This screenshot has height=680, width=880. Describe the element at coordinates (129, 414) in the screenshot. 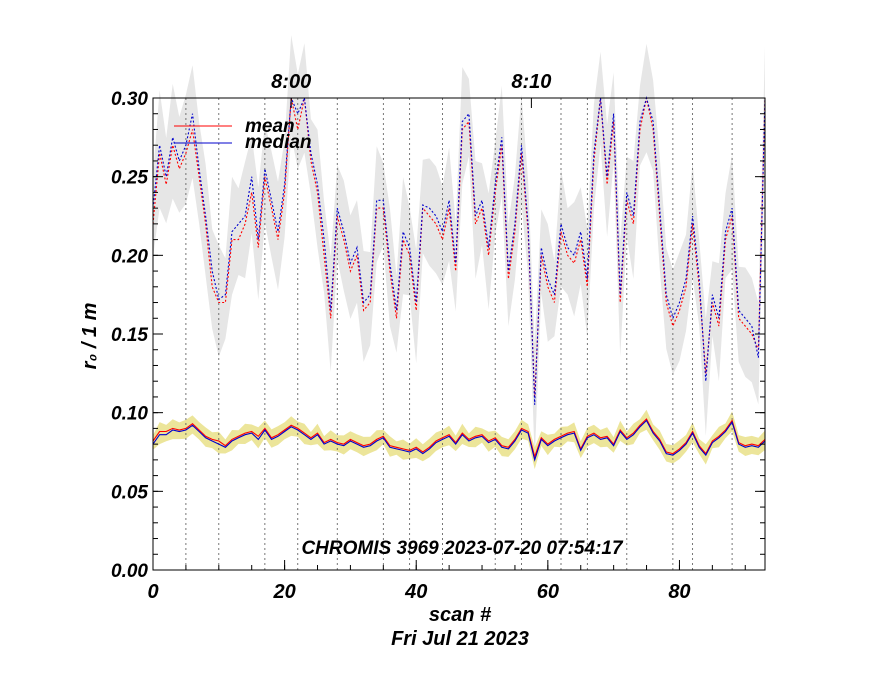

I see `y-tick-label-2: 0.10` at that location.